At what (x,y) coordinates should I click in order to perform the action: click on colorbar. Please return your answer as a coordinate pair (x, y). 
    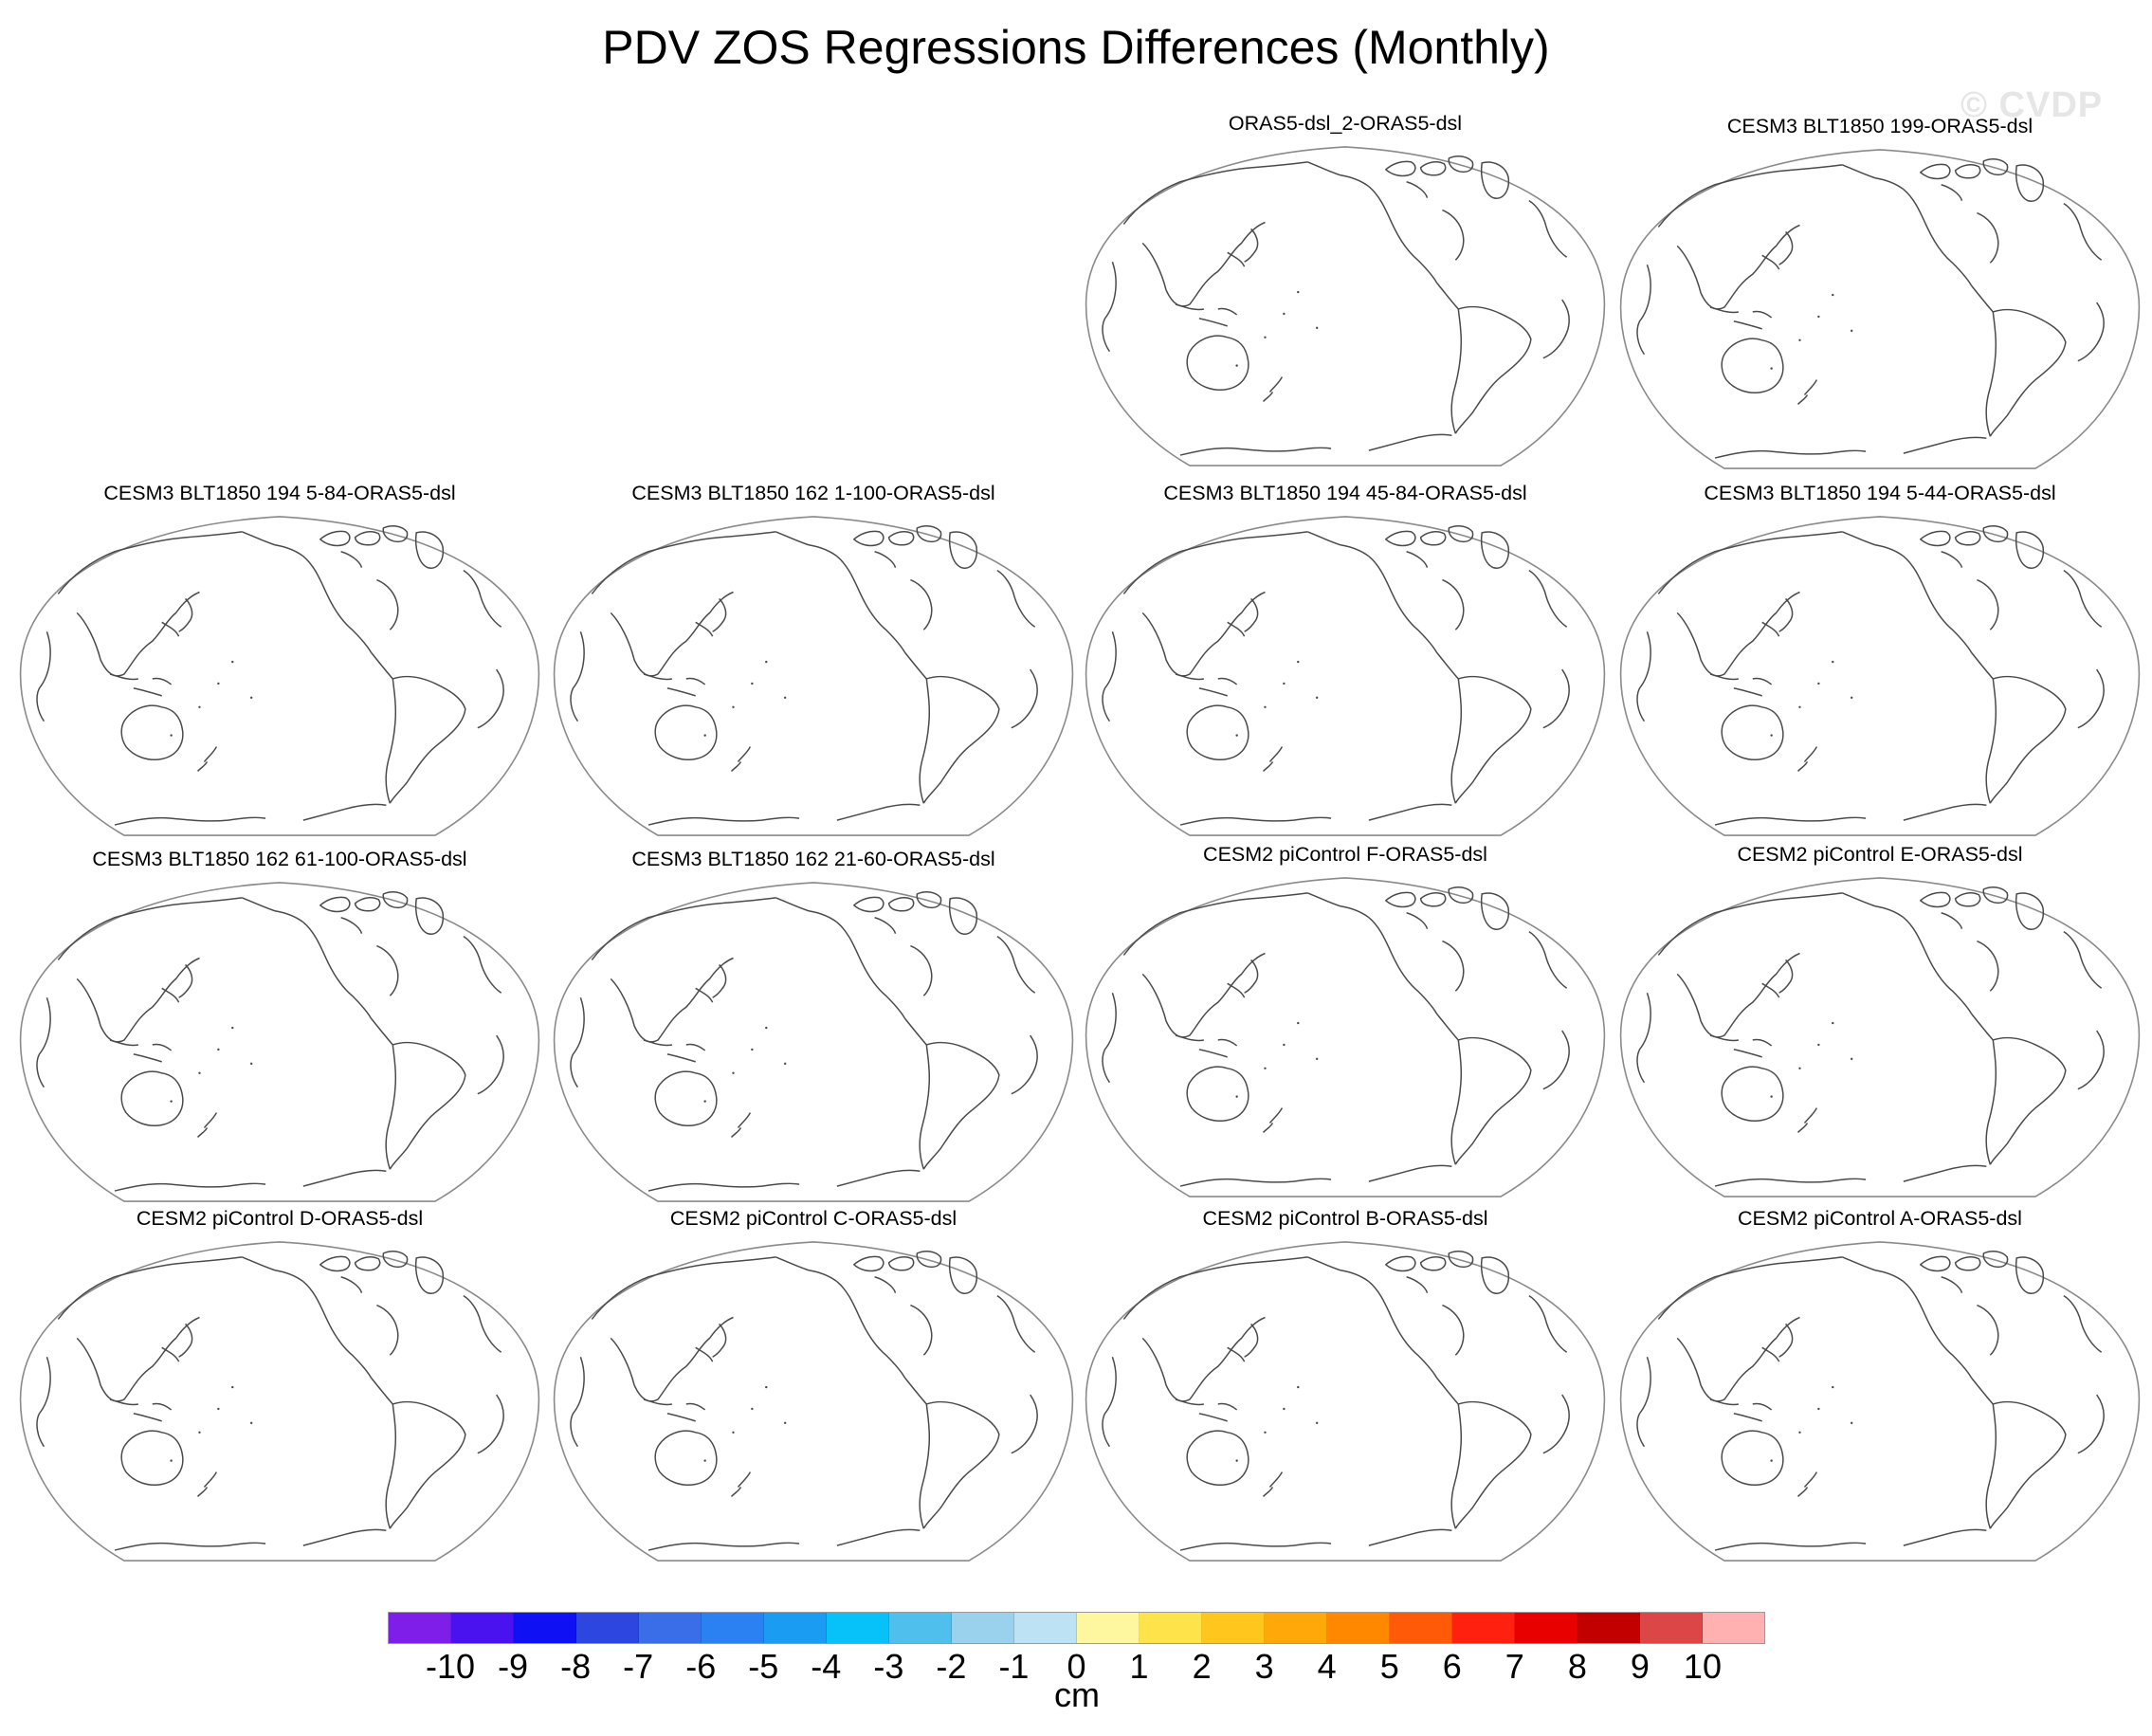
    Looking at the image, I should click on (1077, 1628).